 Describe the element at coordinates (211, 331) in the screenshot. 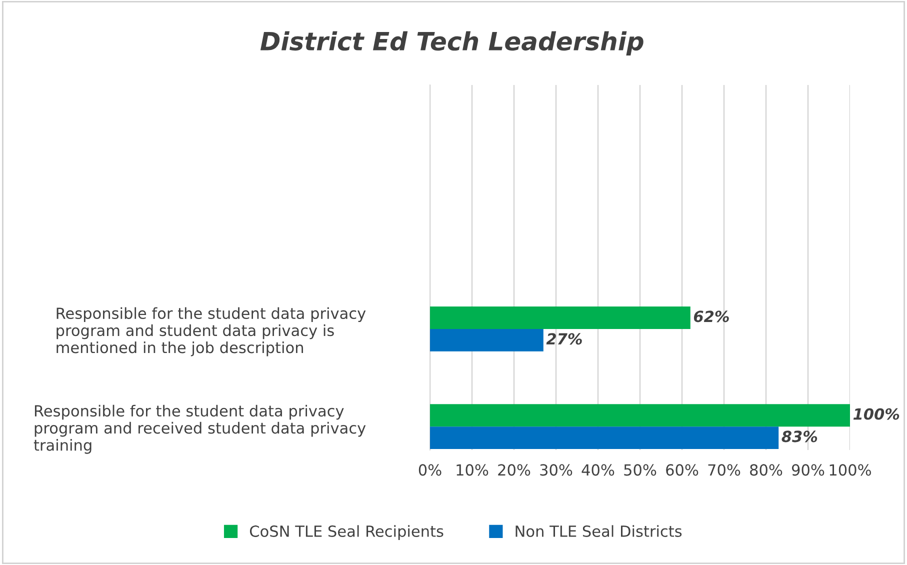

I see `y-tick-label: Responsible for the student data privacy program and student data privacy is mentioned in the job description` at that location.